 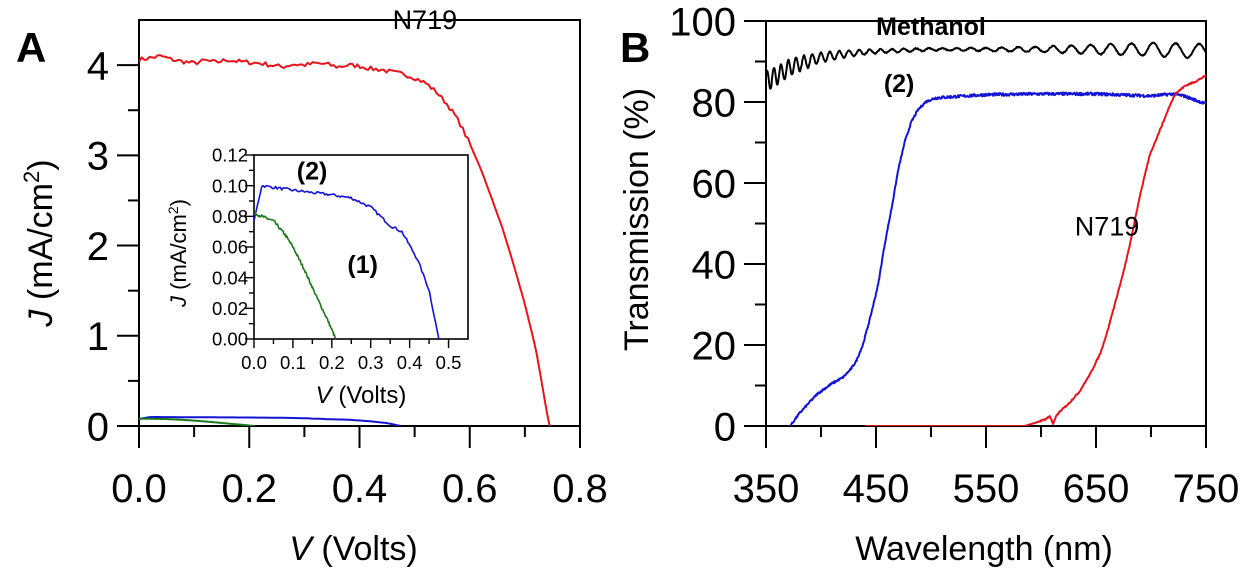 What do you see at coordinates (41, 164) in the screenshot?
I see `panel-a-y-axis-title-close: )` at bounding box center [41, 164].